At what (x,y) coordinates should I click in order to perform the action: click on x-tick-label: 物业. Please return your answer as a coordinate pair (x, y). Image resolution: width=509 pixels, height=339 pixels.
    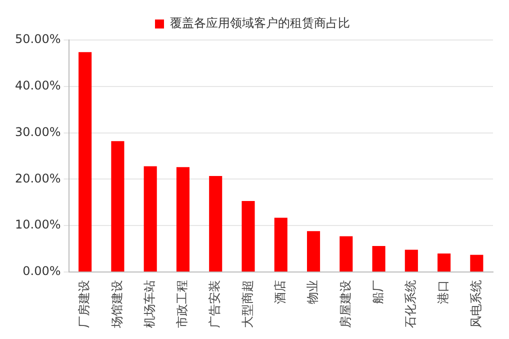
    Looking at the image, I should click on (313, 292).